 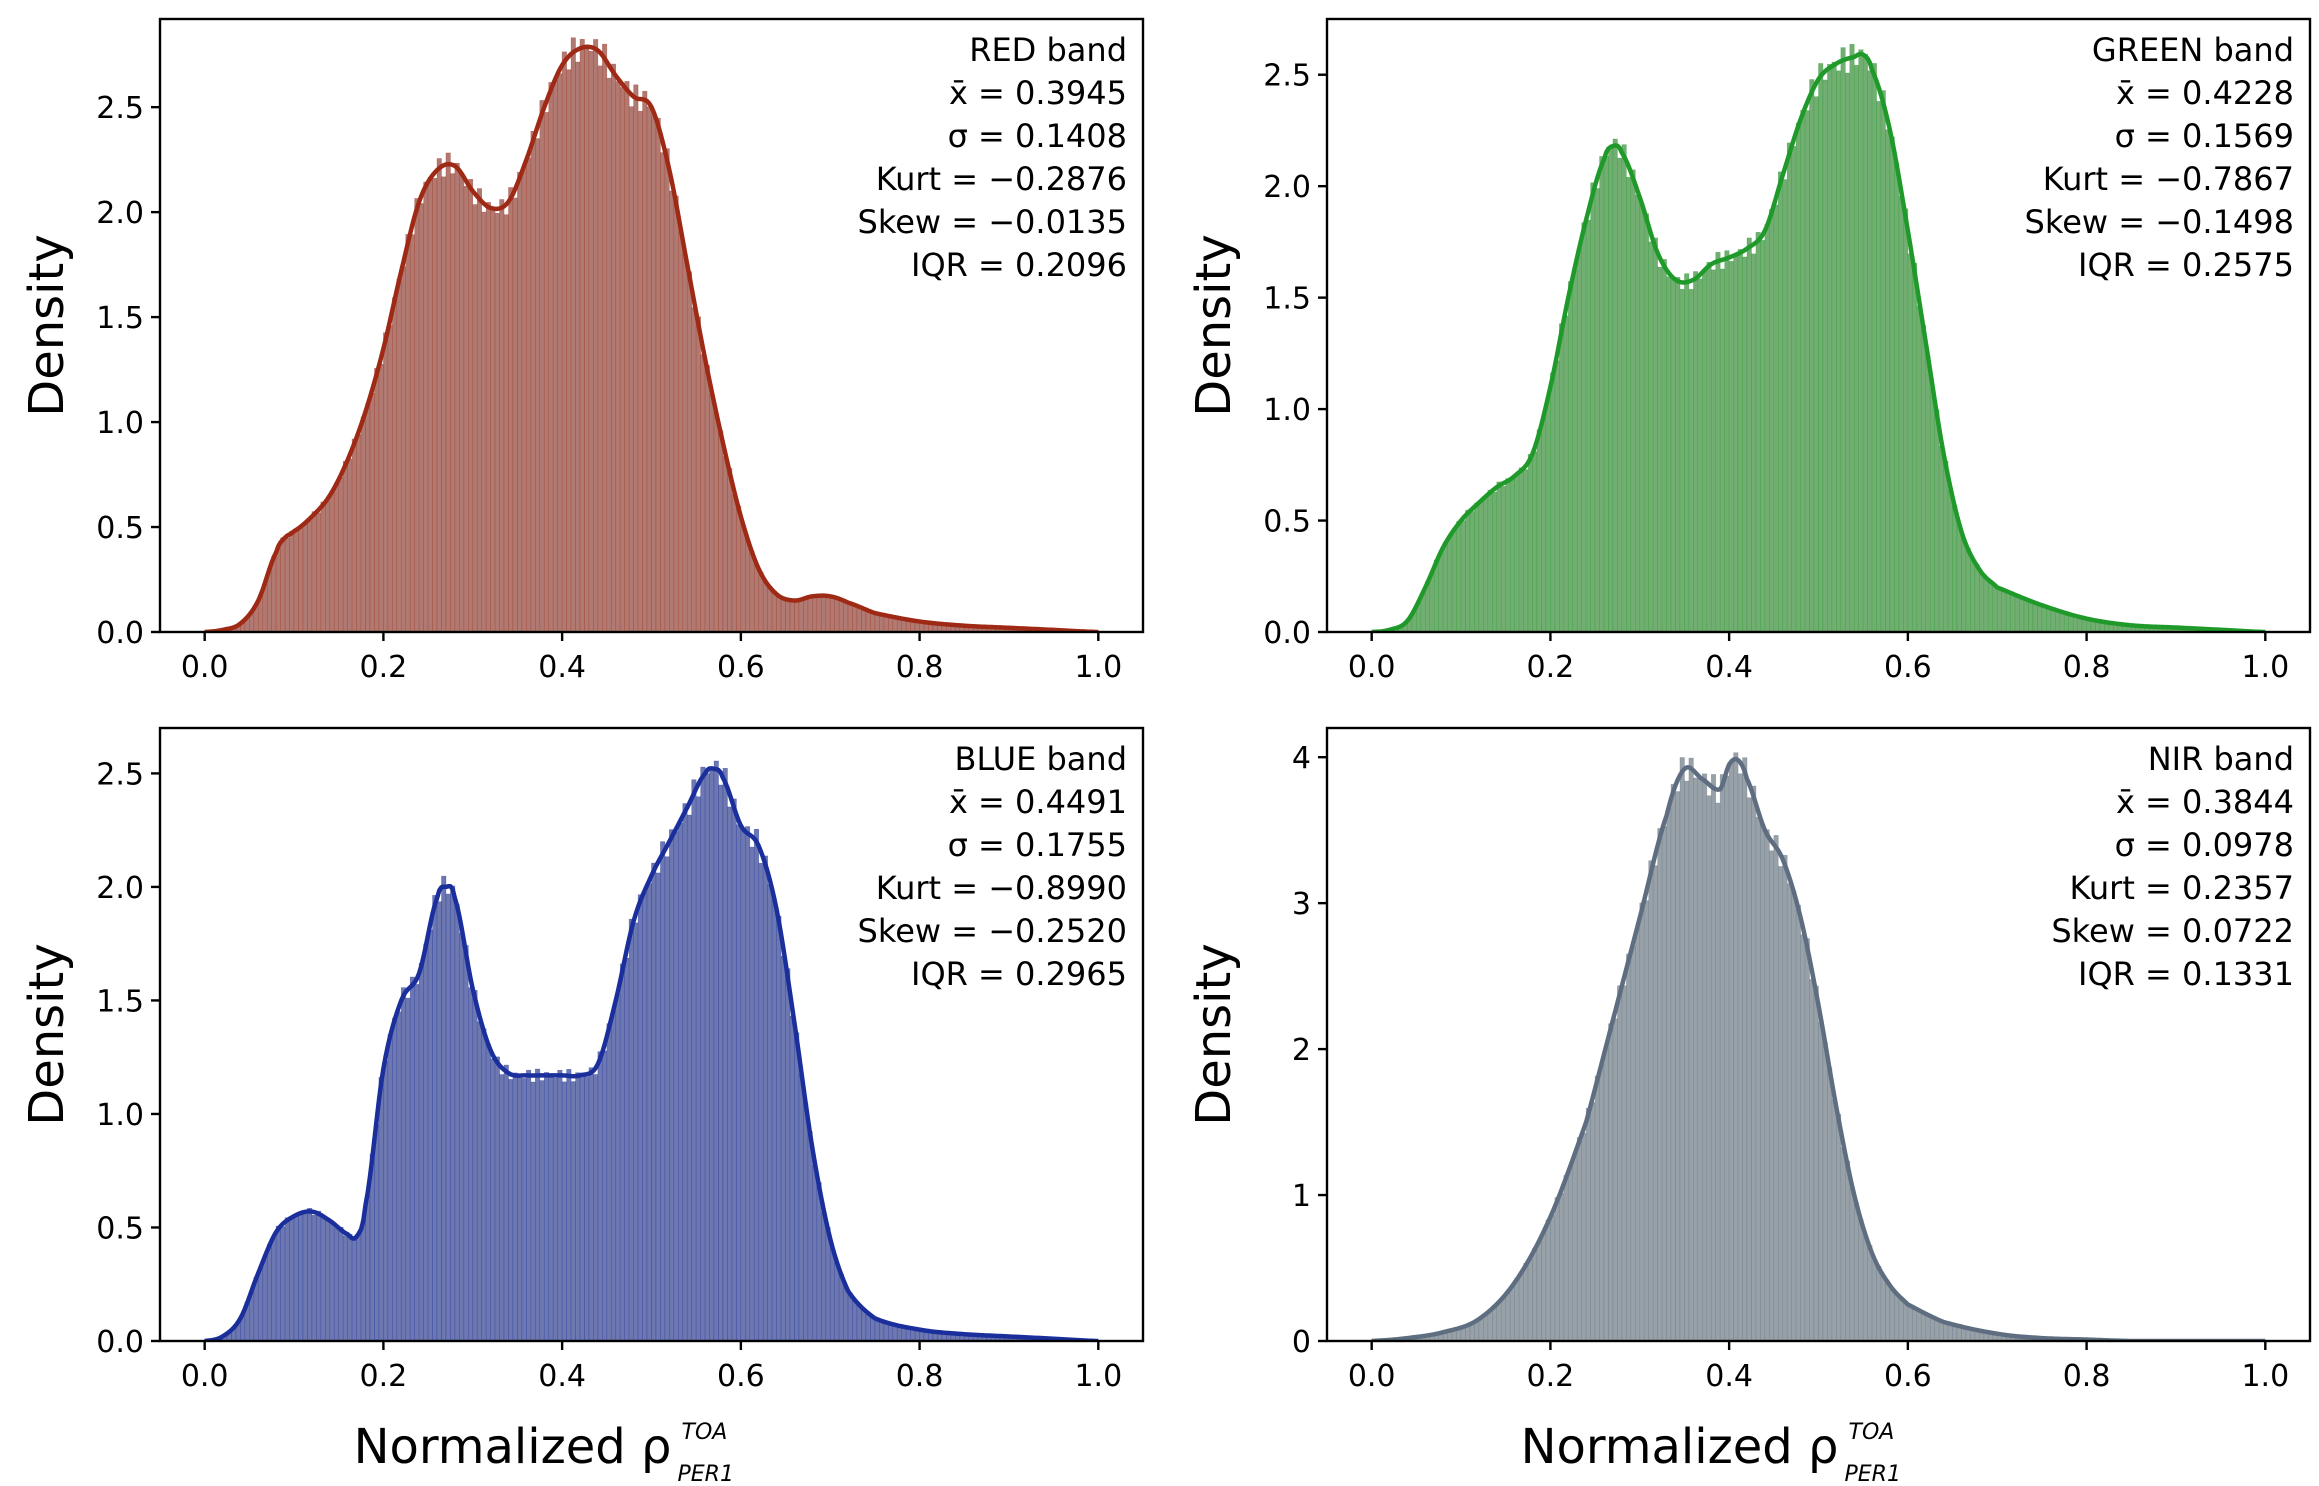 What do you see at coordinates (1872, 1432) in the screenshot?
I see `x-axis-label-superscript: TOA` at bounding box center [1872, 1432].